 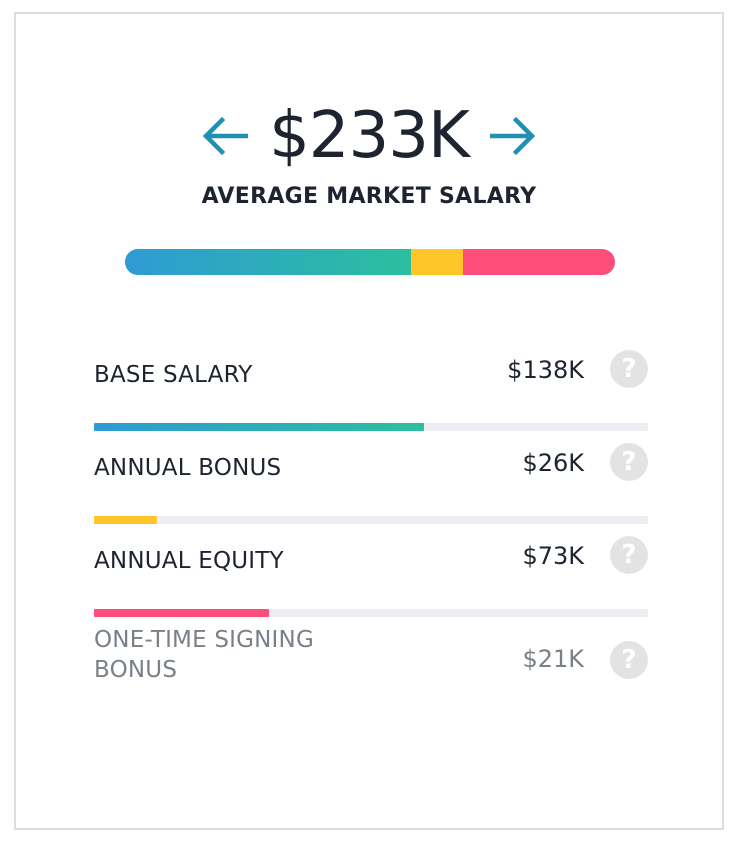 I want to click on annual-bonus-label: ANNUAL BONUS, so click(x=188, y=468).